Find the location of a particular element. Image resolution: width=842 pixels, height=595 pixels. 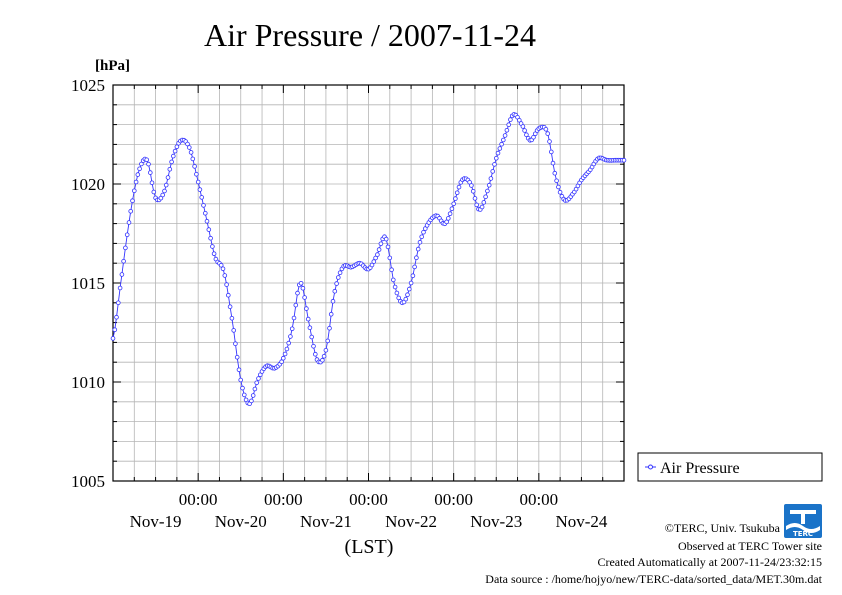

x-day-label: Nov-21 is located at coordinates (326, 521).